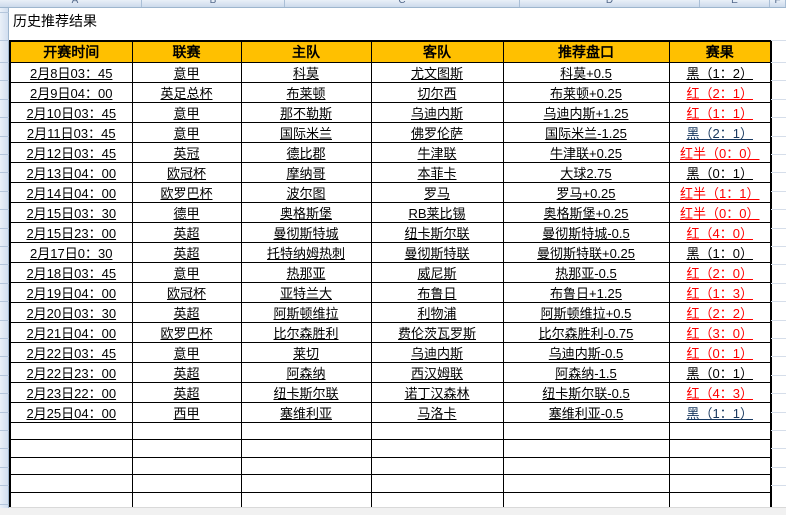  I want to click on cell-handicap: 奥格斯堡+0.25, so click(586, 212).